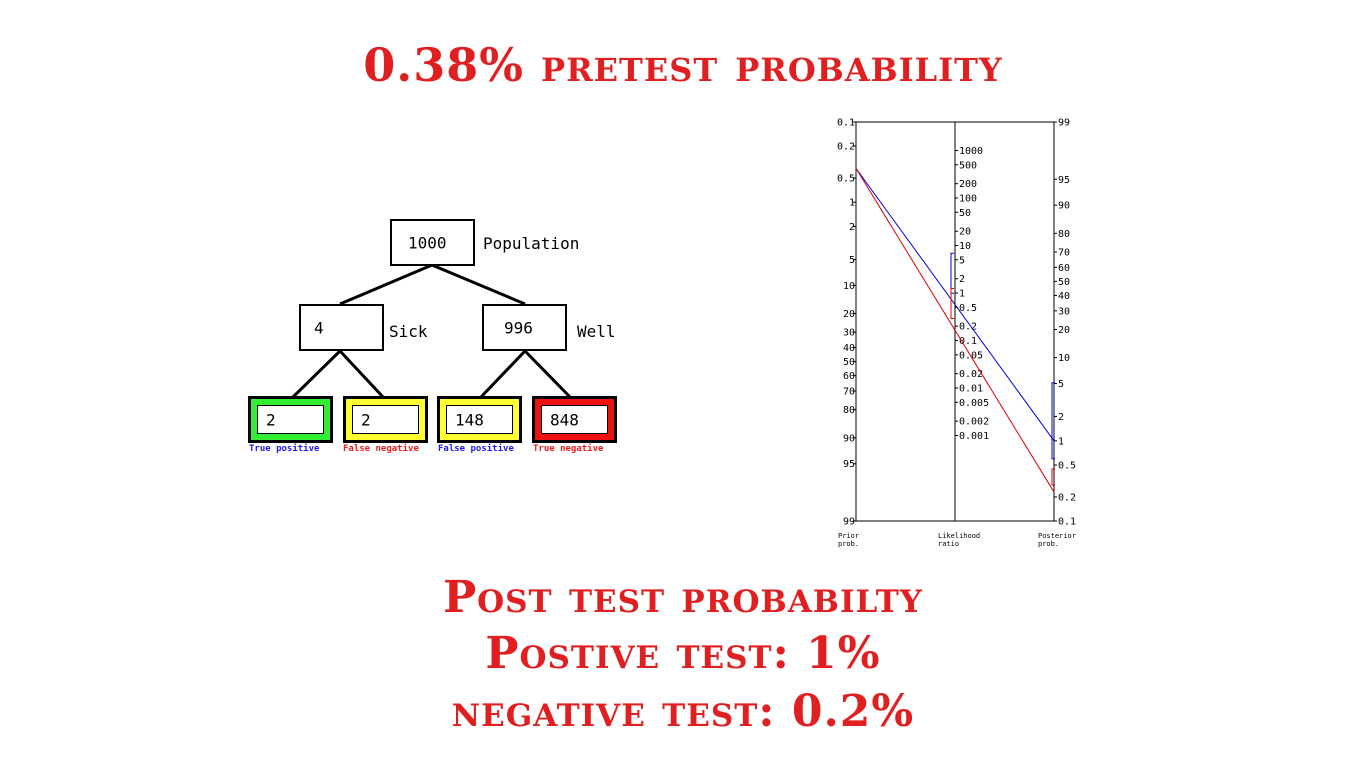 The width and height of the screenshot is (1366, 768). What do you see at coordinates (319, 327) in the screenshot?
I see `sick-value: 4` at bounding box center [319, 327].